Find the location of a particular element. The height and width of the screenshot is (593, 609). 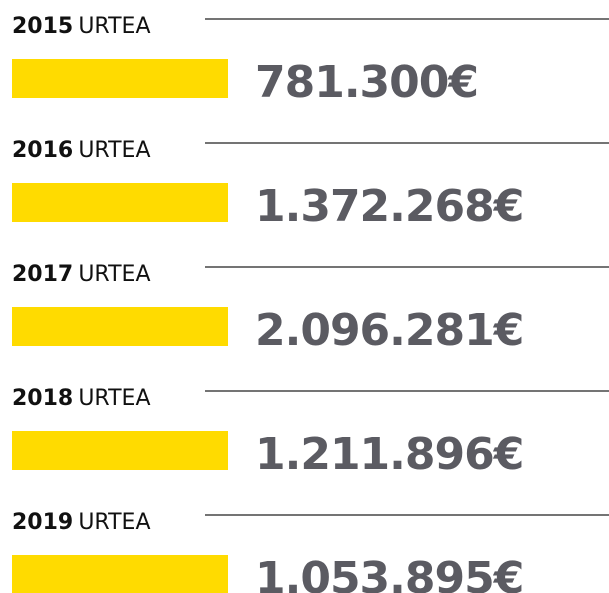

amount: 1.053.895€ is located at coordinates (389, 573).